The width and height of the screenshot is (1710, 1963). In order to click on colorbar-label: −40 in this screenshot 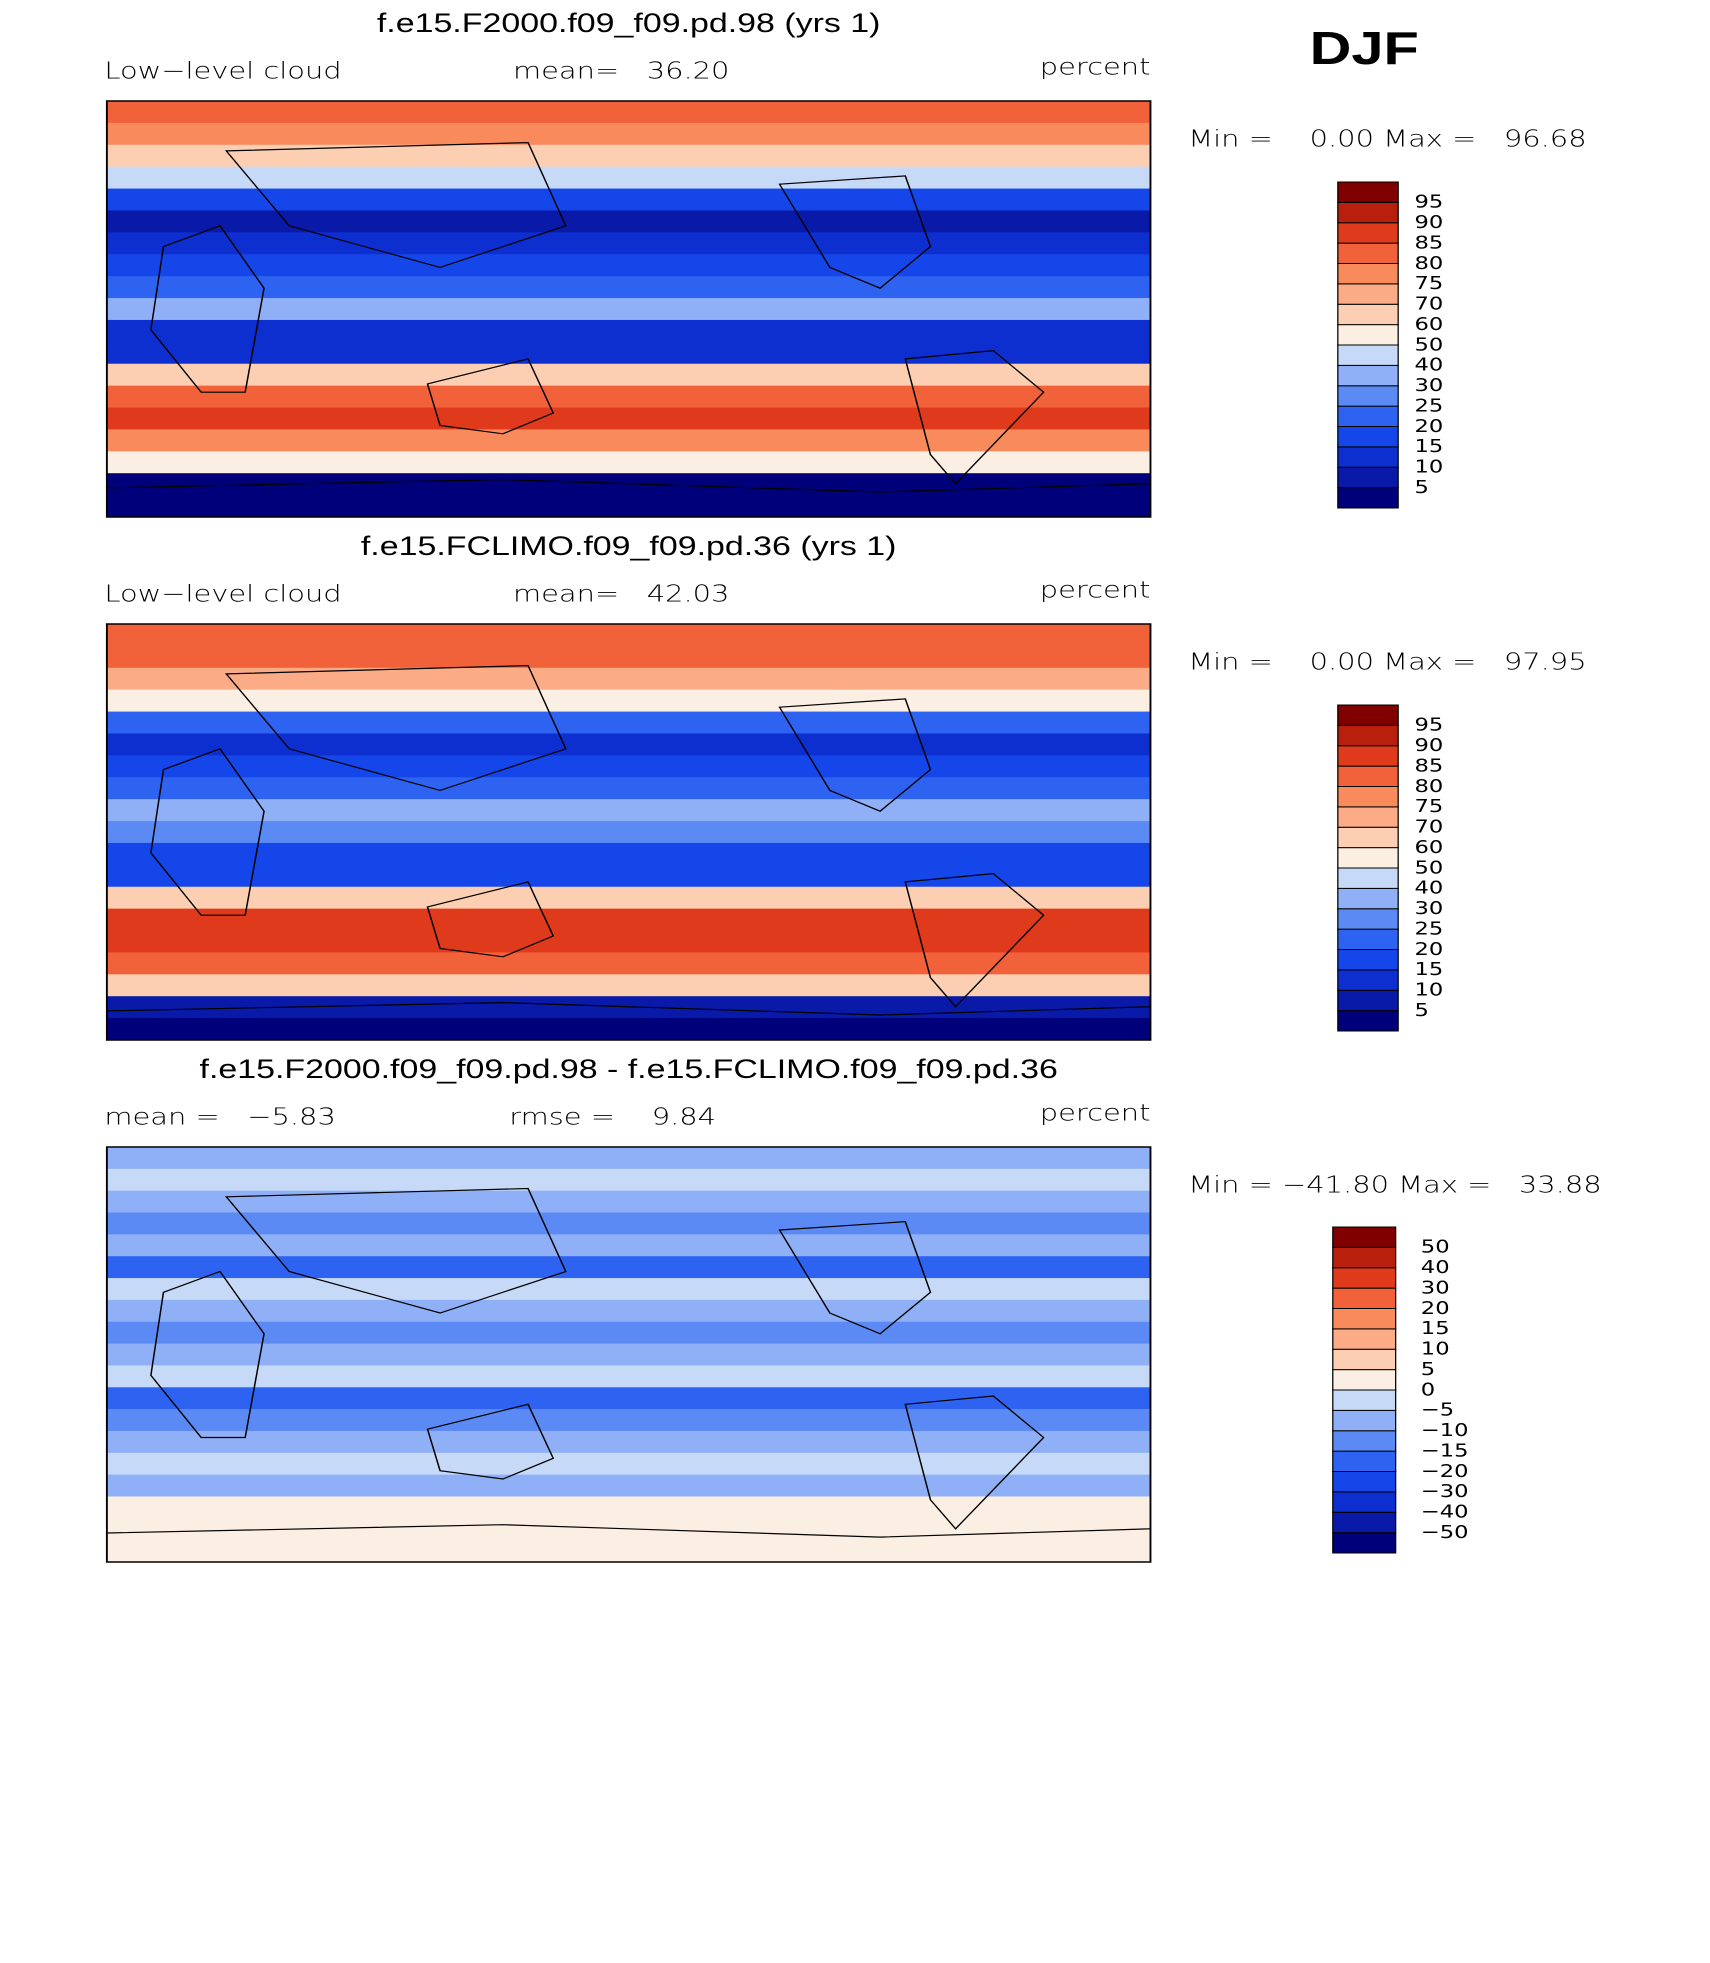, I will do `click(1445, 1511)`.